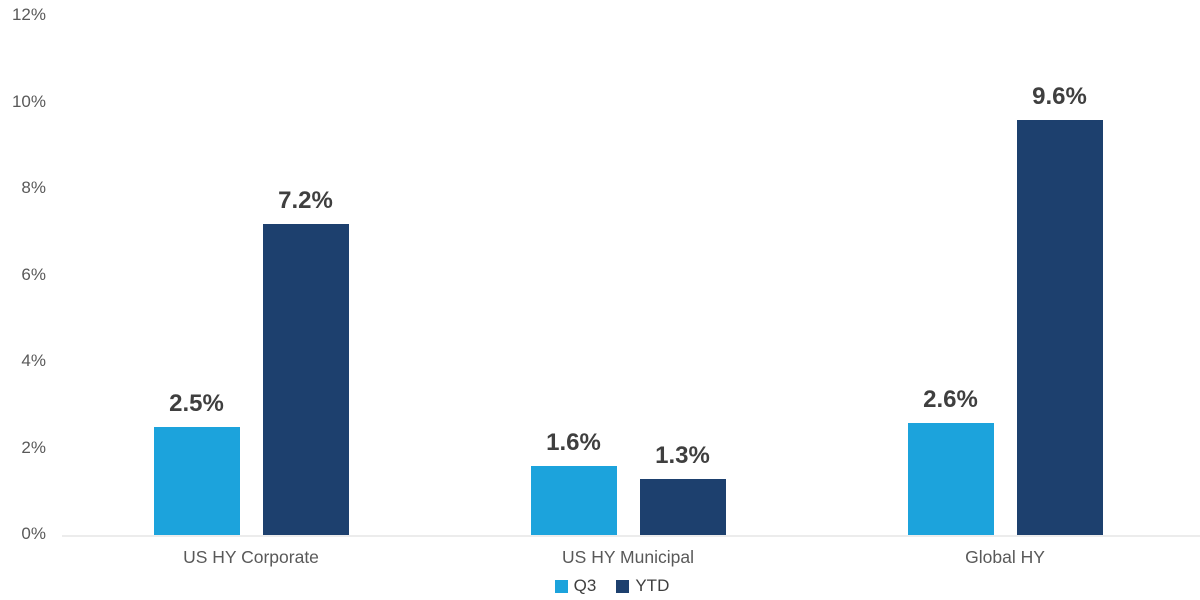 The image size is (1200, 600). Describe the element at coordinates (1059, 96) in the screenshot. I see `data-label-ytd-global-hy: 9.6%` at that location.